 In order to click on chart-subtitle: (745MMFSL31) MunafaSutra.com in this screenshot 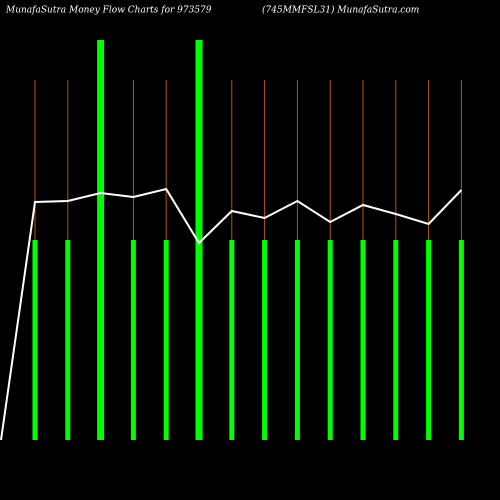, I will do `click(340, 10)`.